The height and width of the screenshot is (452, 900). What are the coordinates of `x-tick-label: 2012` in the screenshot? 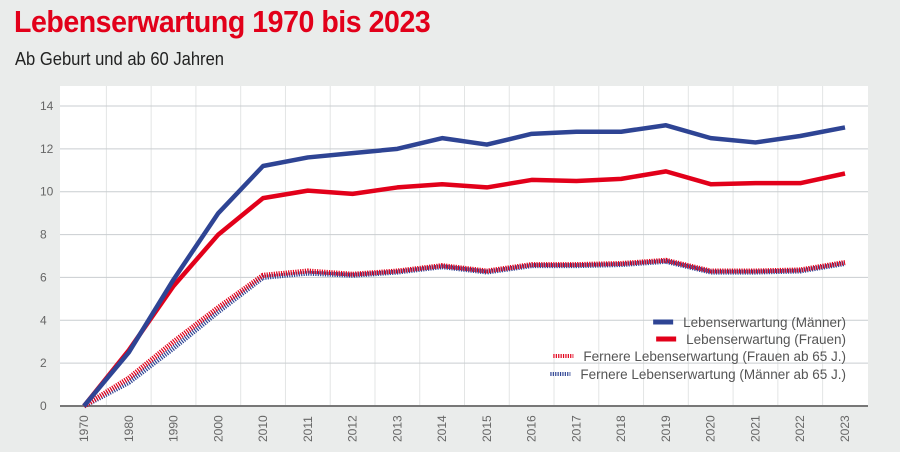 It's located at (353, 428).